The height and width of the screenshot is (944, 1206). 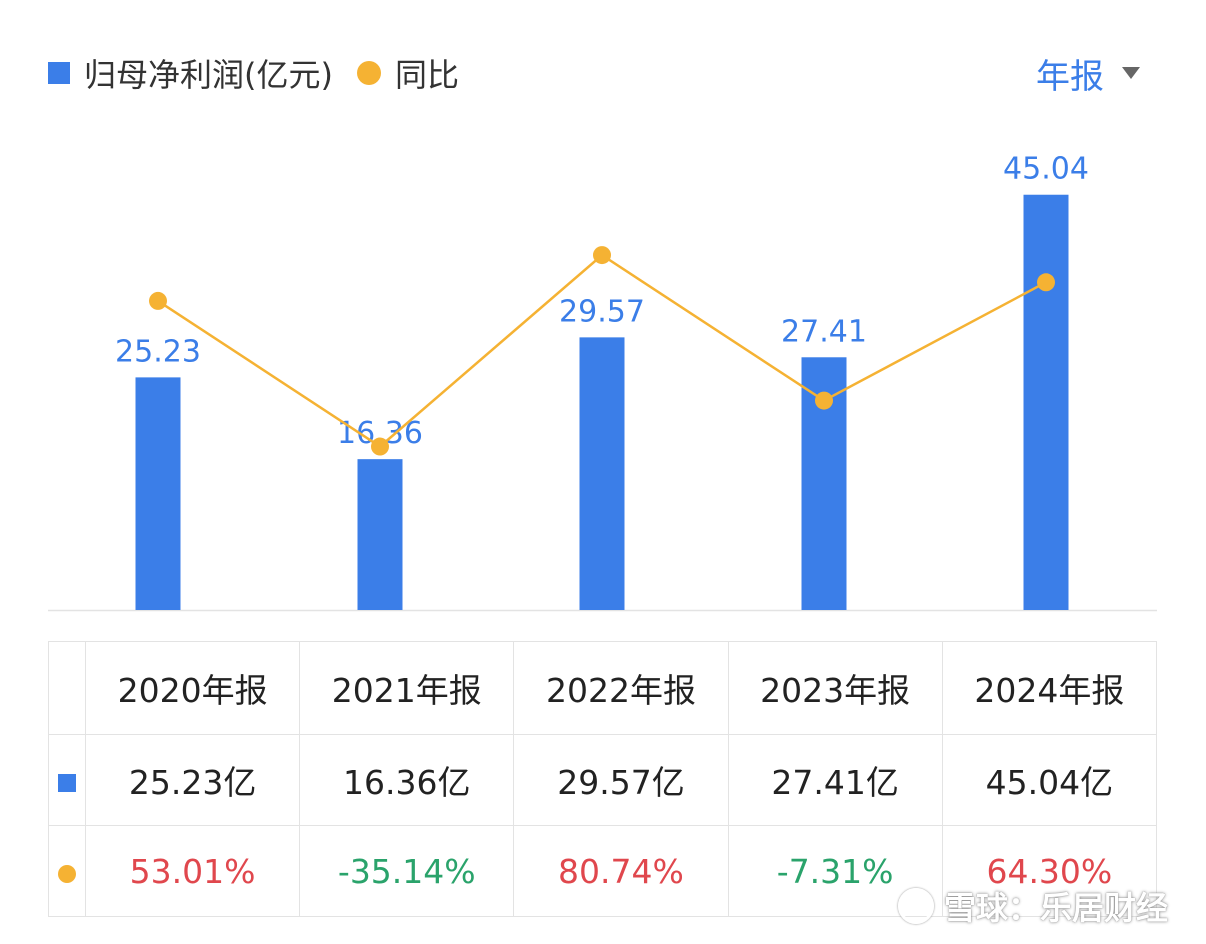 What do you see at coordinates (602, 311) in the screenshot?
I see `bar-value-label: 29.57` at bounding box center [602, 311].